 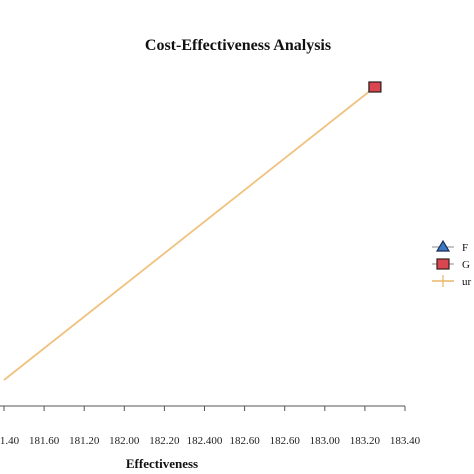 I want to click on legend-item-F: F, so click(x=450, y=246).